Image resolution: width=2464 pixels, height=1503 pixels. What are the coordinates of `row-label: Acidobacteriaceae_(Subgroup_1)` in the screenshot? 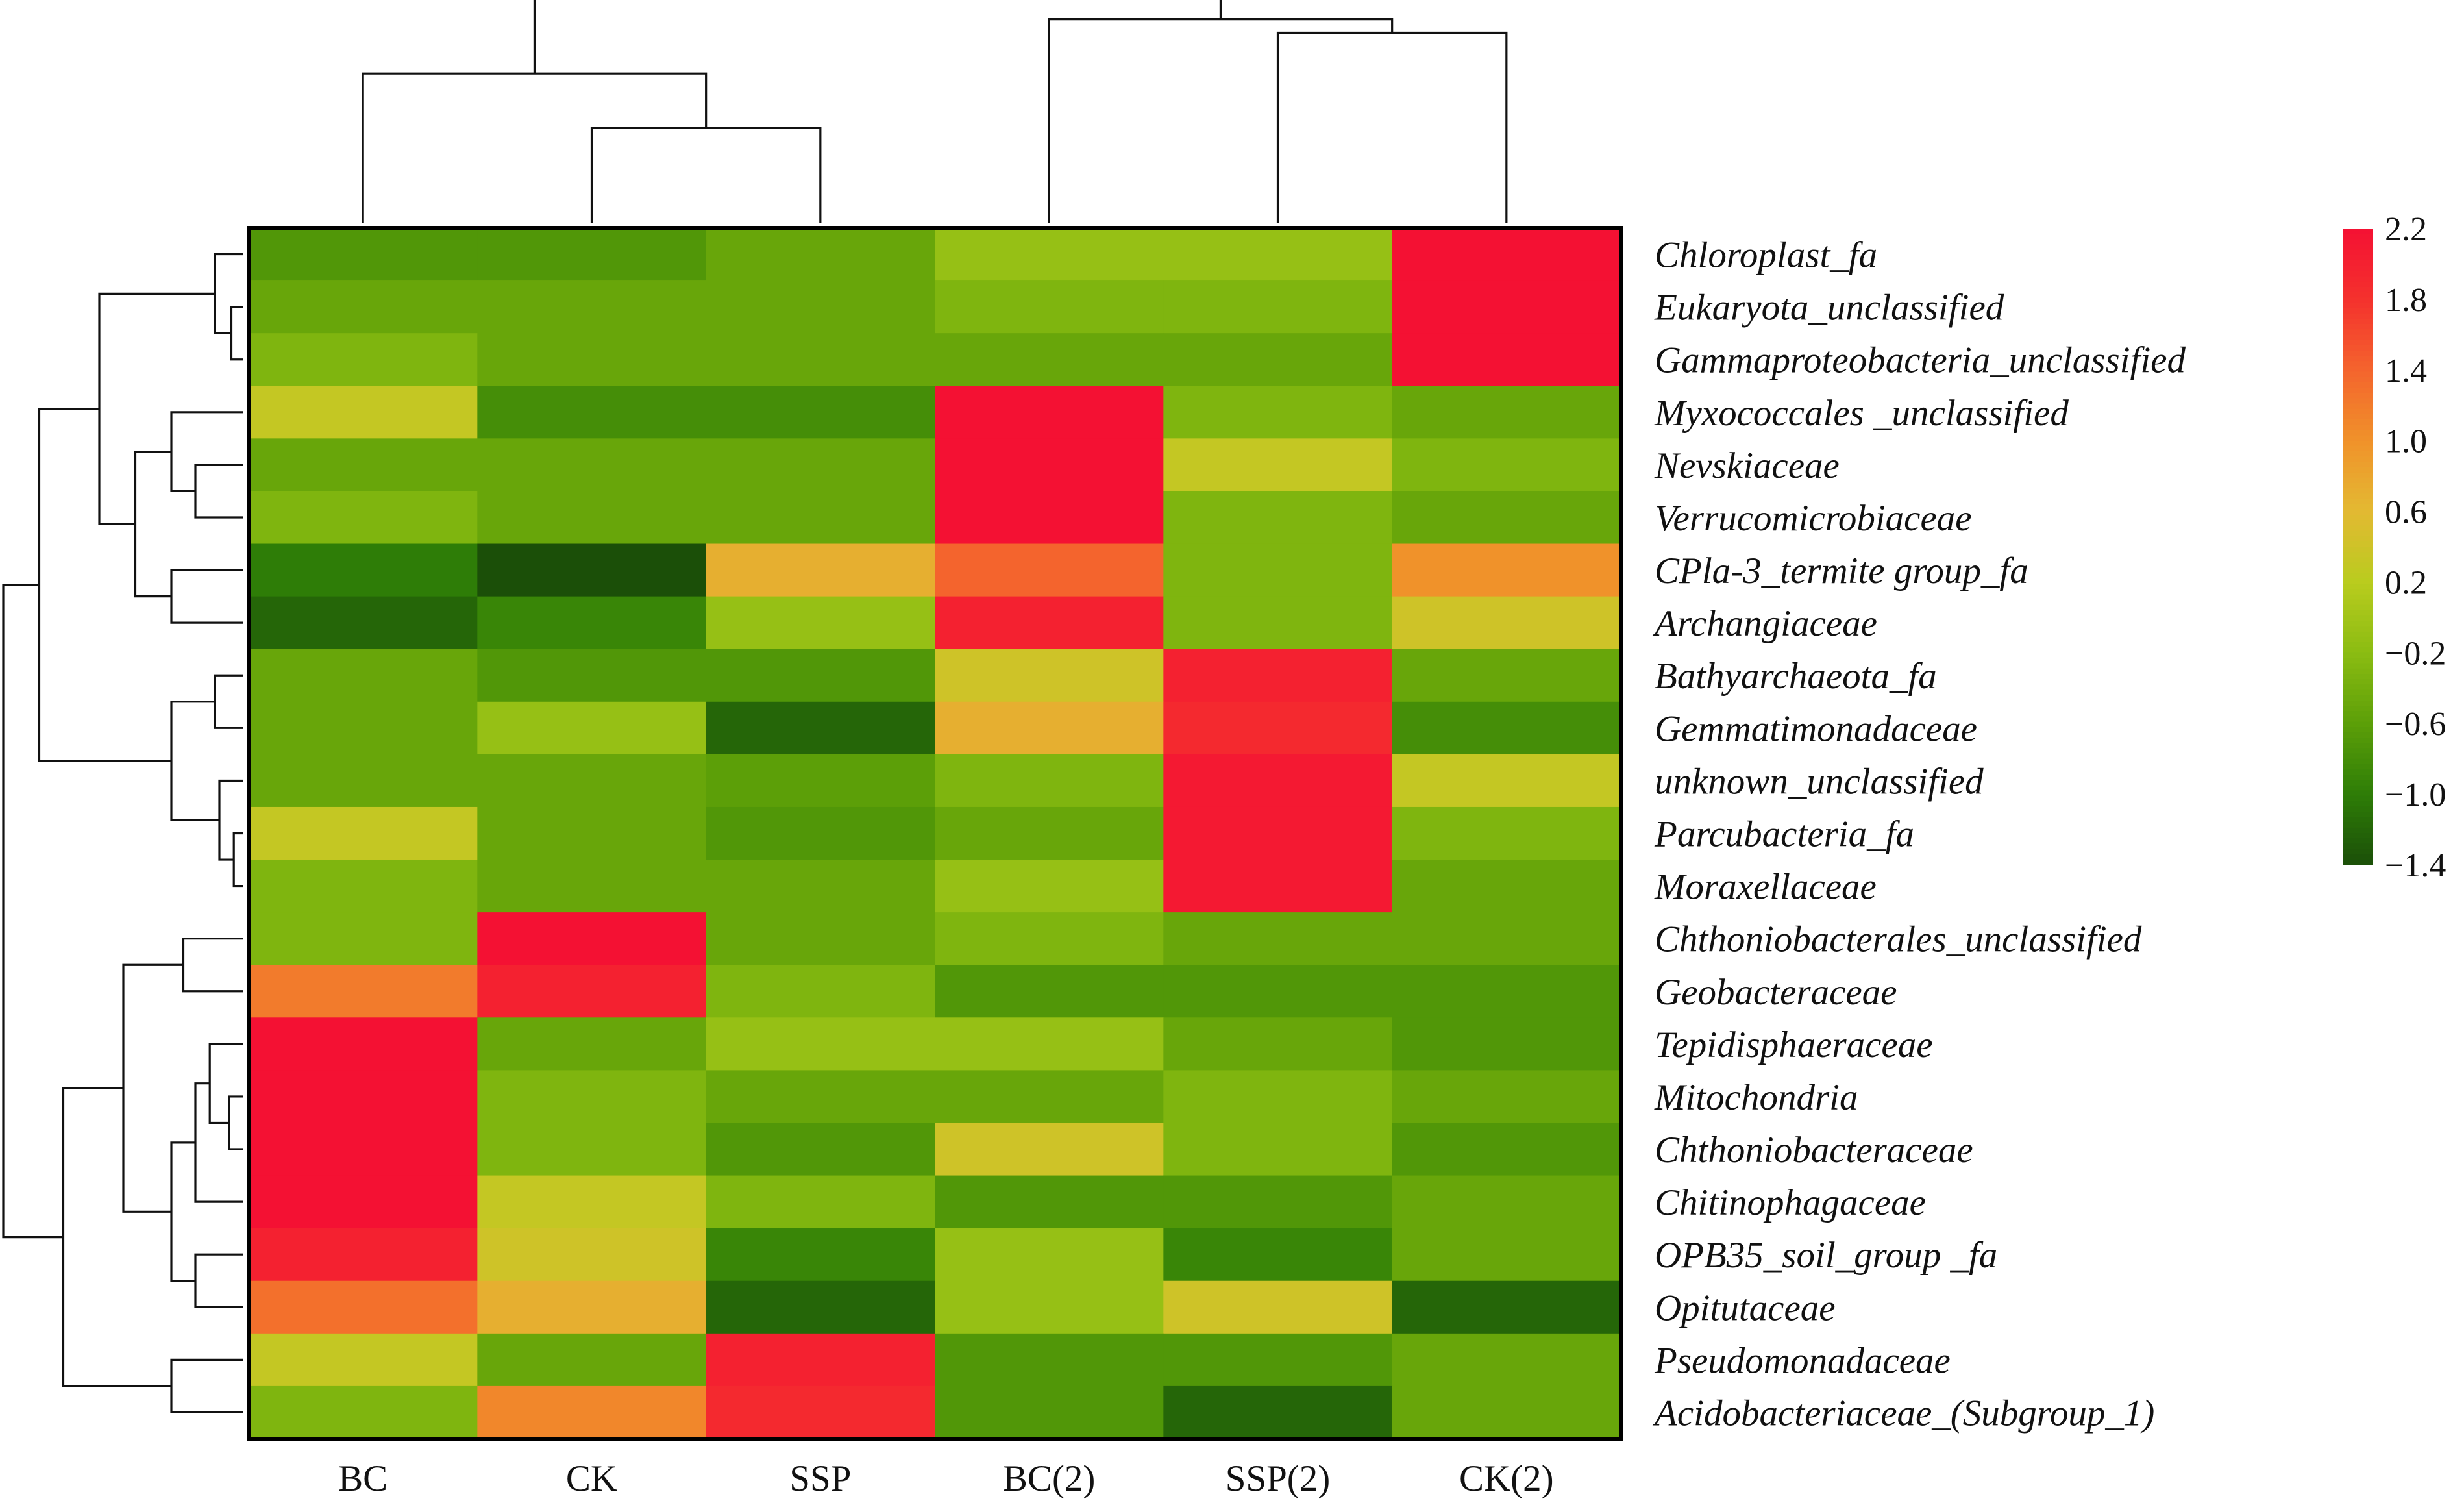 It's located at (1903, 1414).